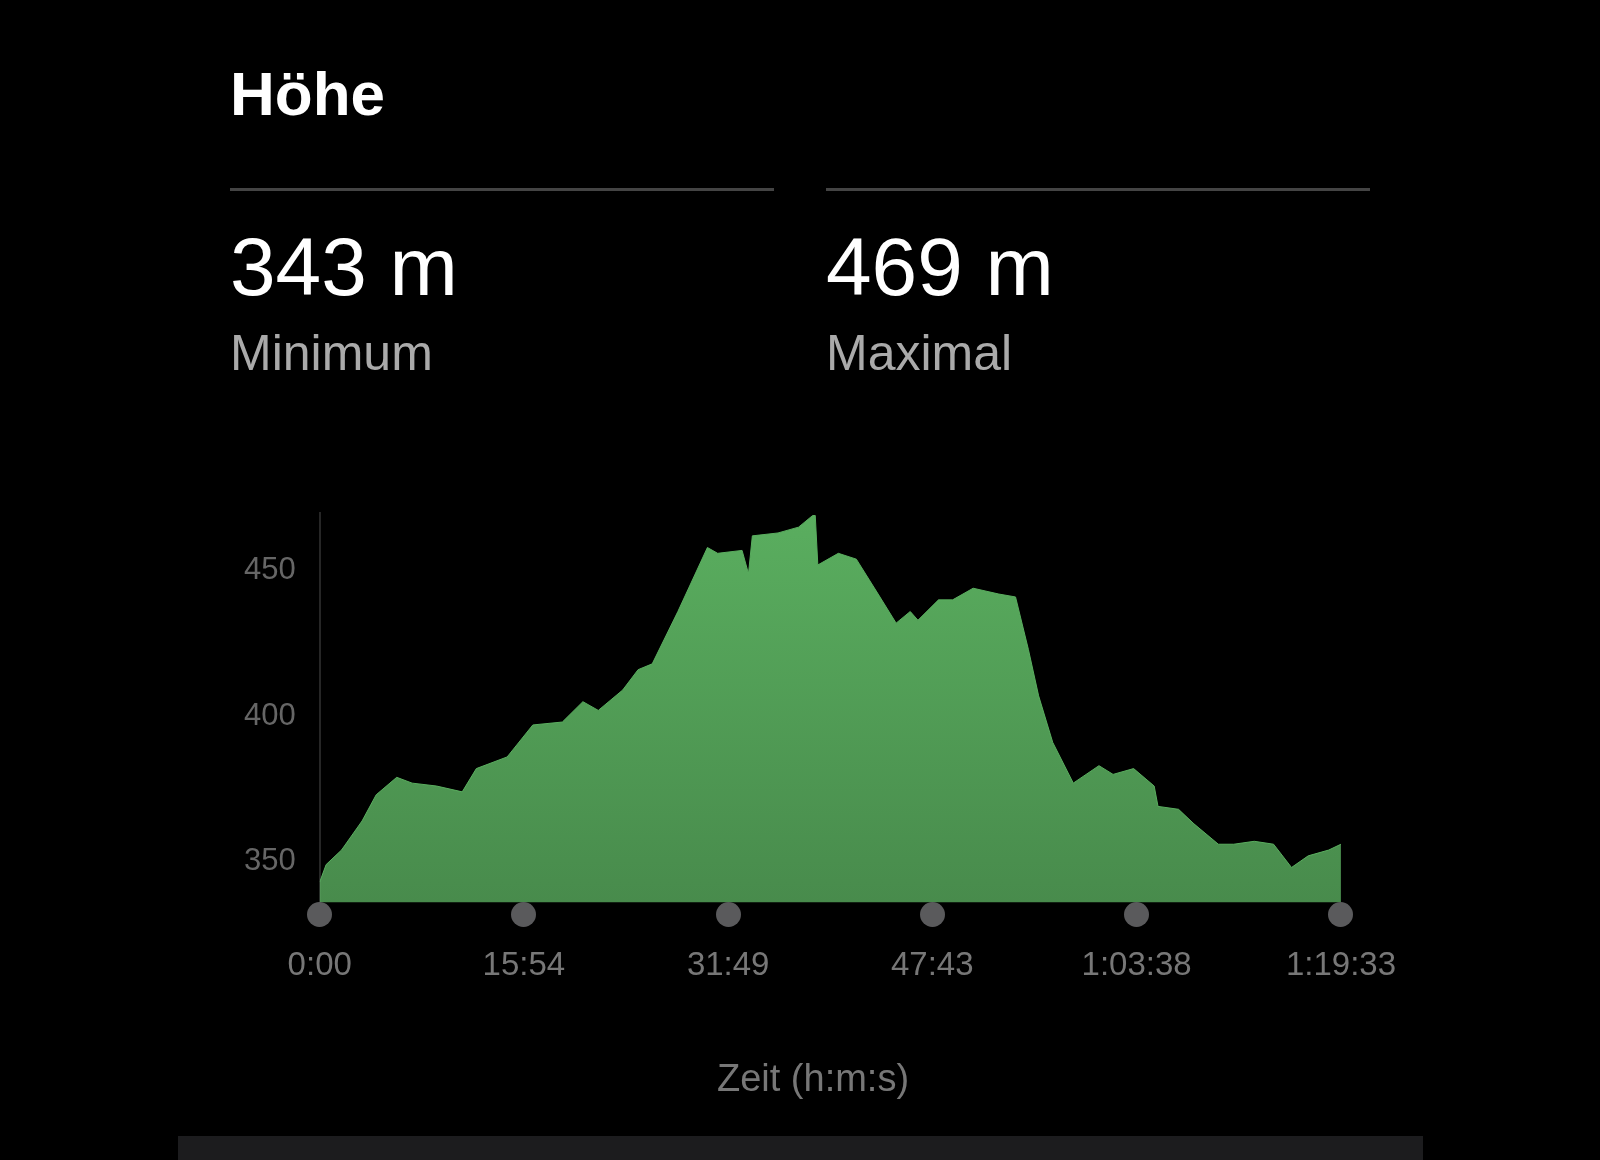  I want to click on y-tick-label: 350, so click(269, 860).